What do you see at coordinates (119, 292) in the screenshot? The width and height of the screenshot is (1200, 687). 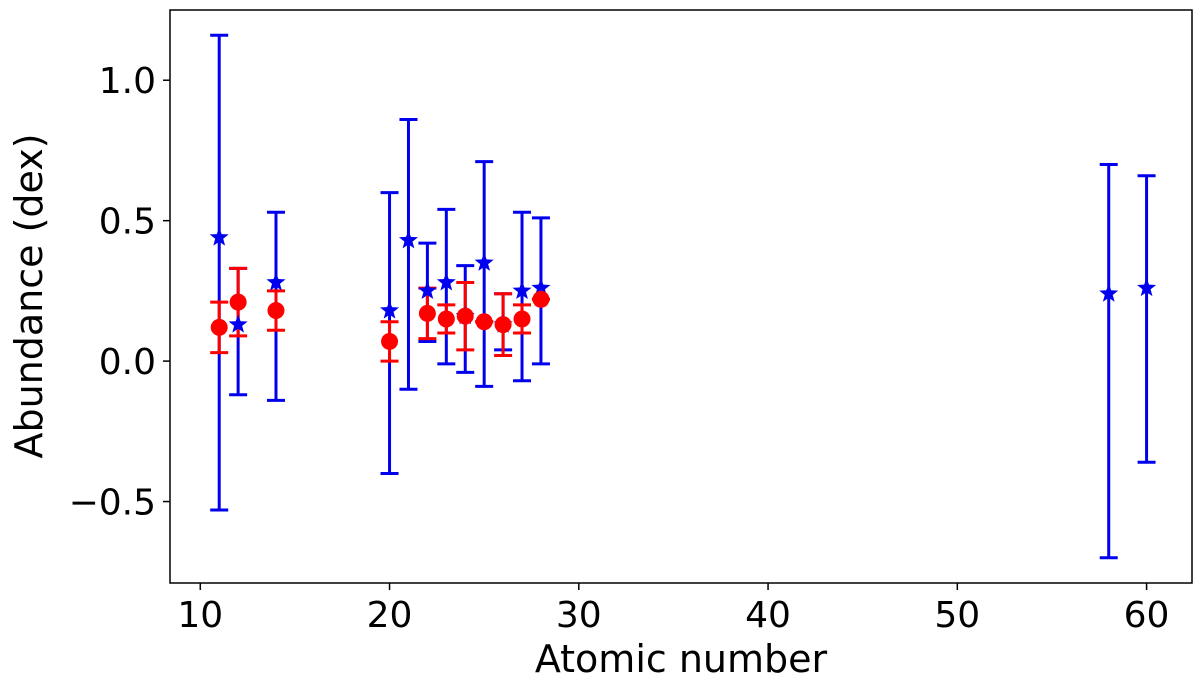 I see `y-axis-ticks: 1.0 0.5 0.0 −0.5` at bounding box center [119, 292].